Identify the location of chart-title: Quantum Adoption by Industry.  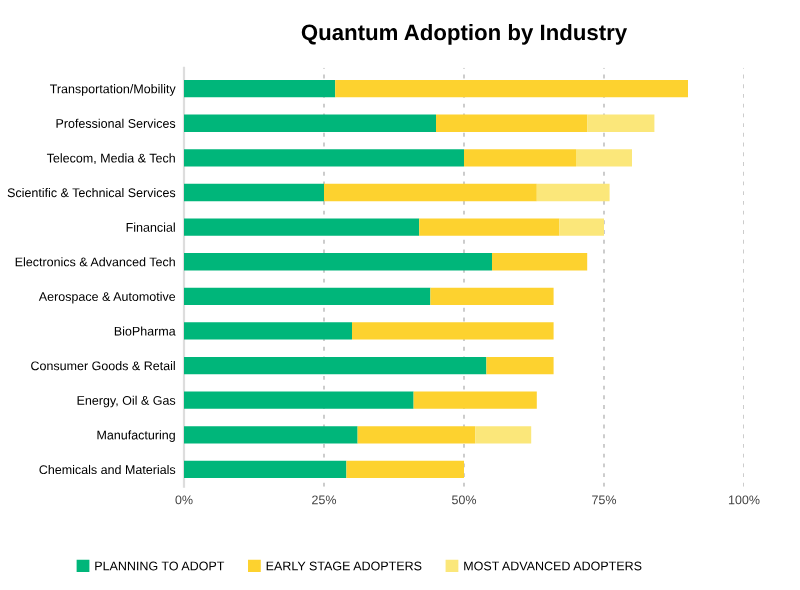
(464, 34).